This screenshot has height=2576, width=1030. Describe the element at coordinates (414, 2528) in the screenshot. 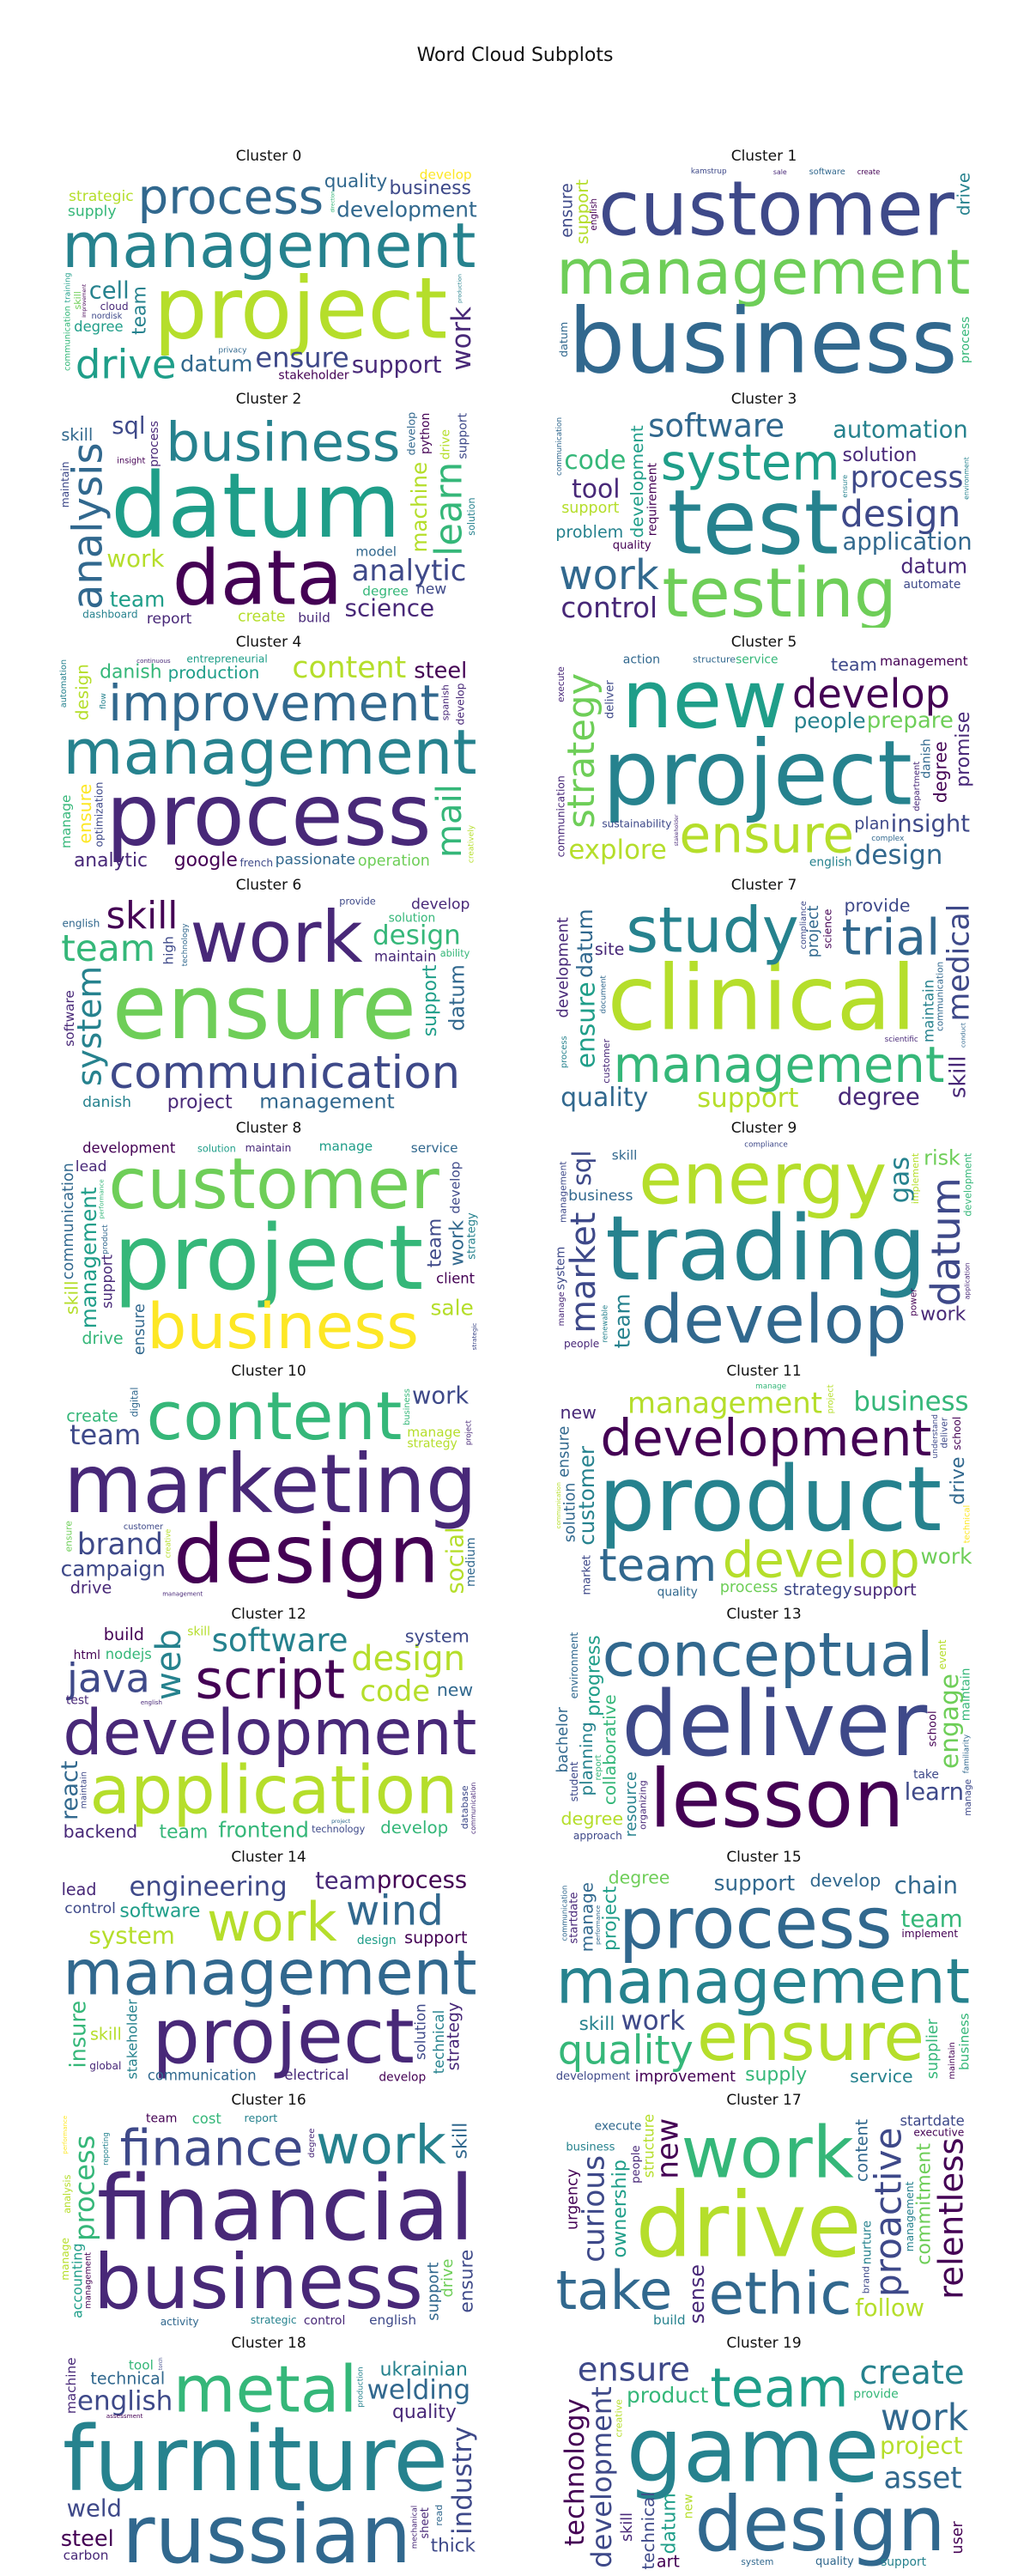

I see `cloud-word: mechanical` at that location.